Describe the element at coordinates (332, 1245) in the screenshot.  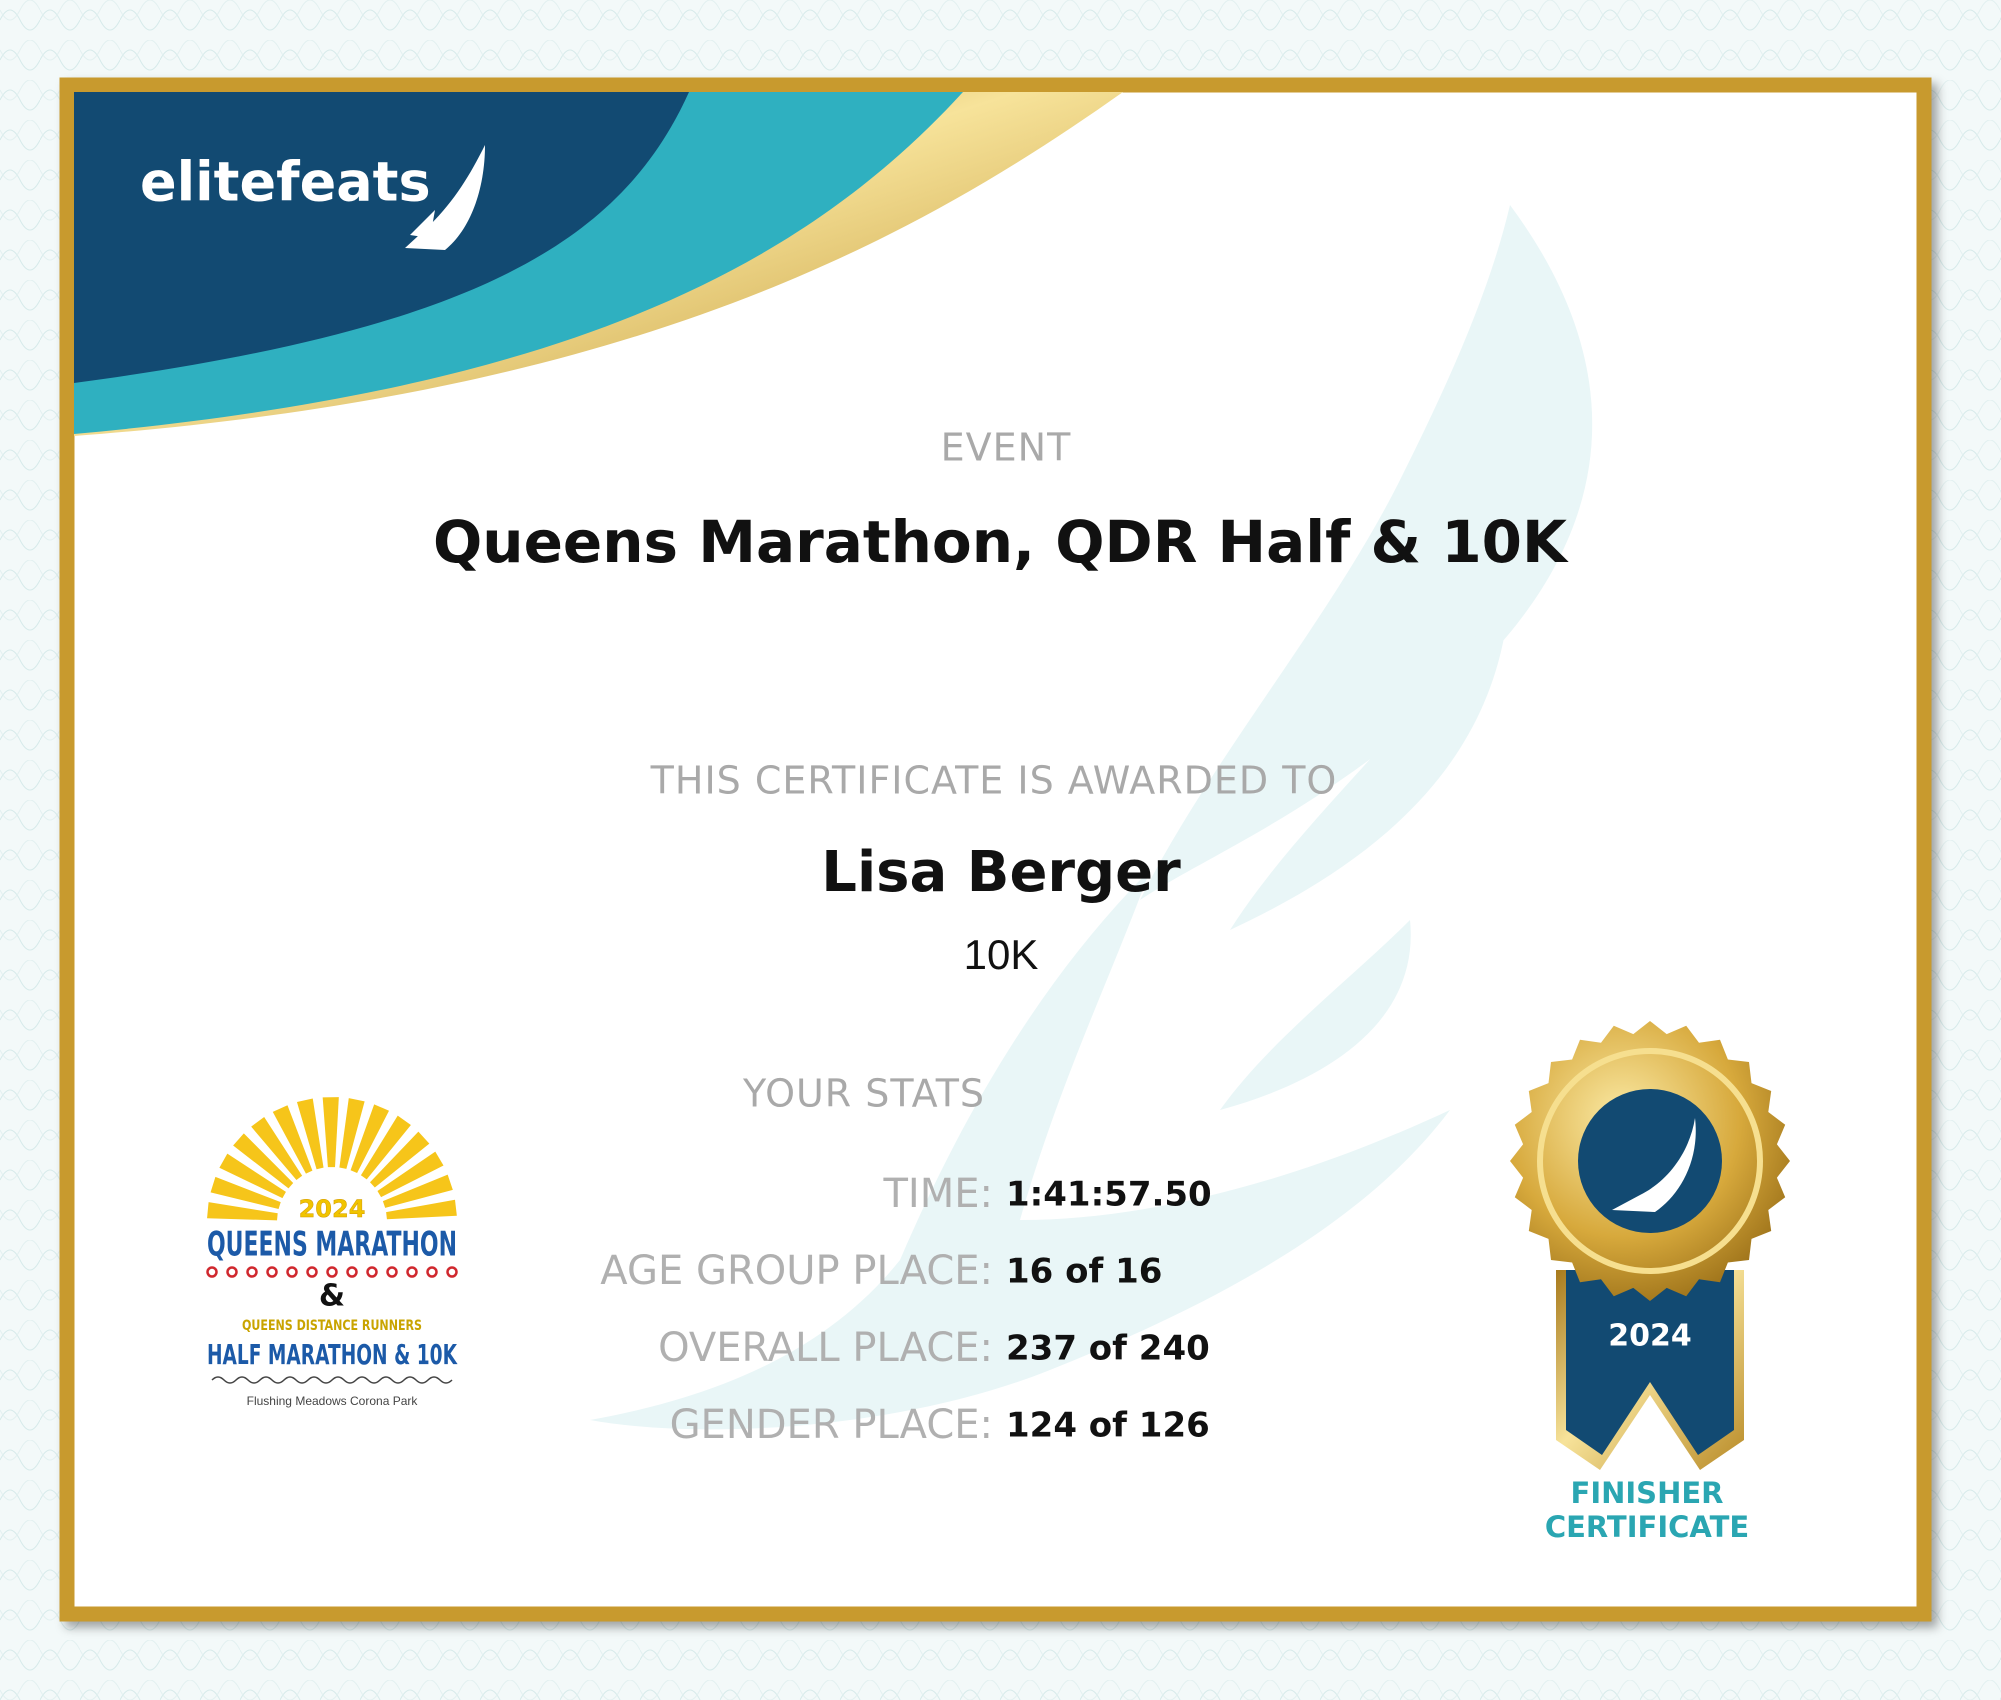
I see `race-logo-title: QUEENS MARATHON` at that location.